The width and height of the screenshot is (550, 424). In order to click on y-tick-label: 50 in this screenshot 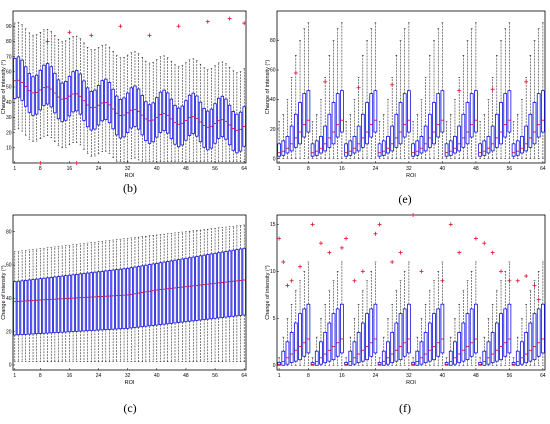, I will do `click(9, 88)`.